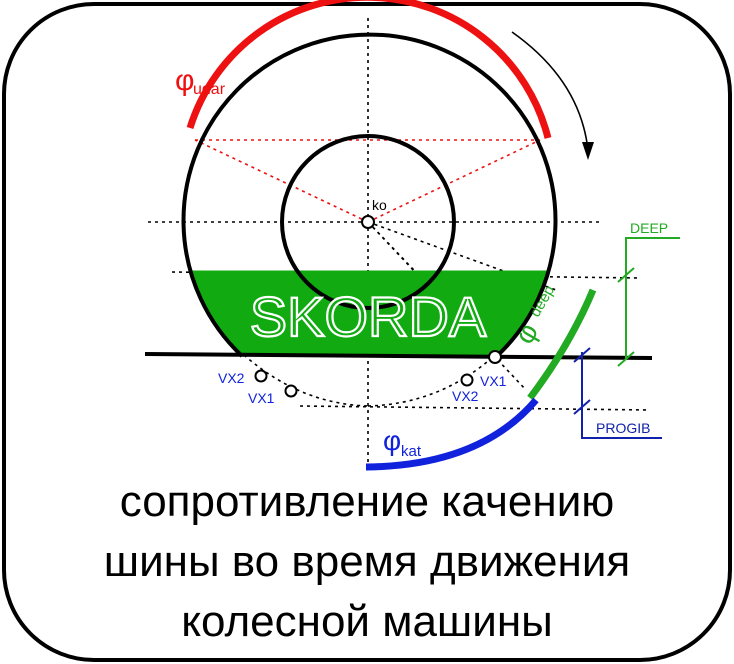 This screenshot has width=734, height=664. What do you see at coordinates (209, 89) in the screenshot?
I see `phi-udar-sub: udar` at bounding box center [209, 89].